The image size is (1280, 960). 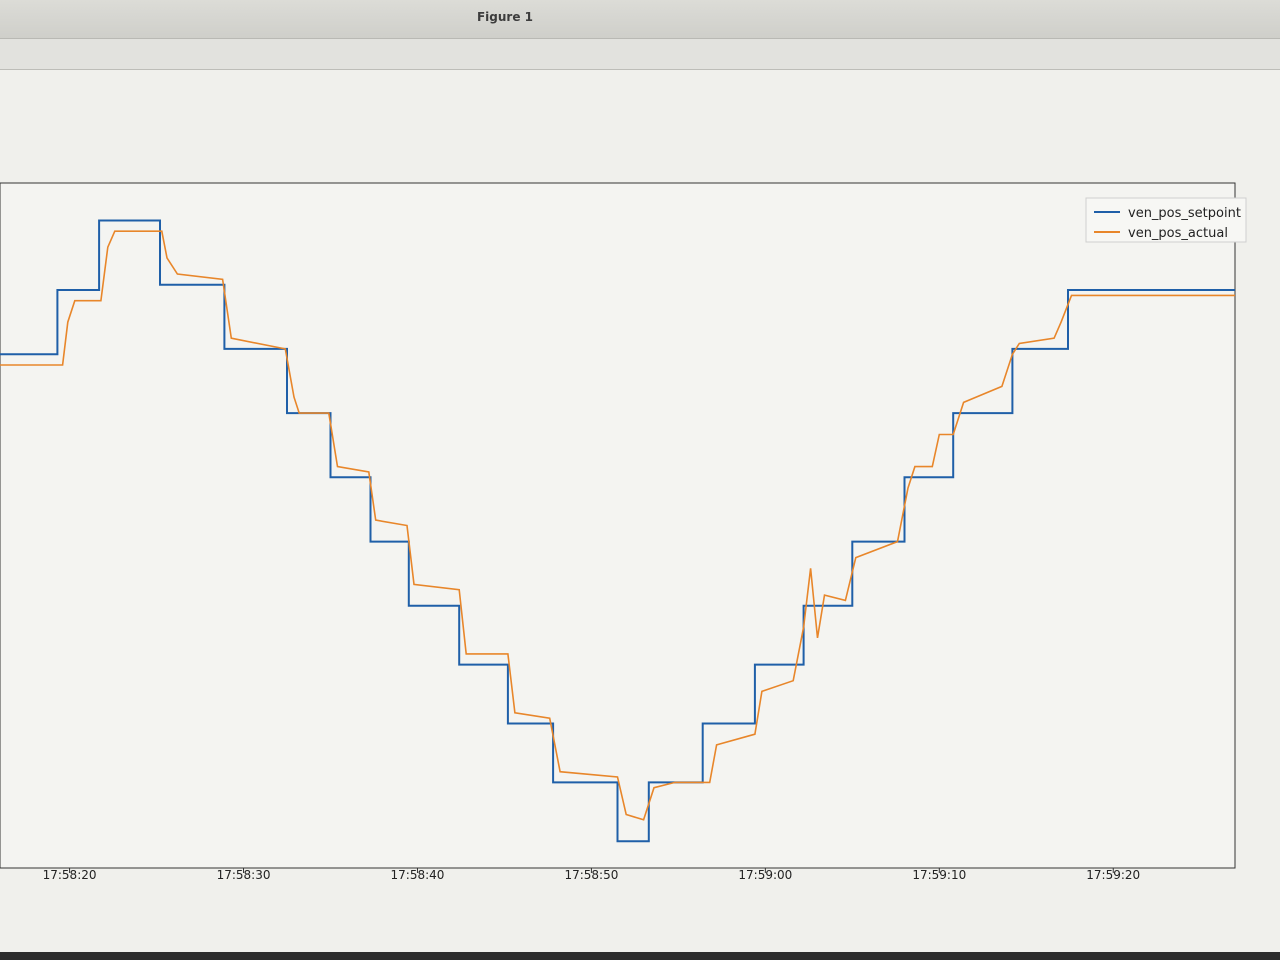 What do you see at coordinates (640, 54) in the screenshot?
I see `figure-toolbar` at bounding box center [640, 54].